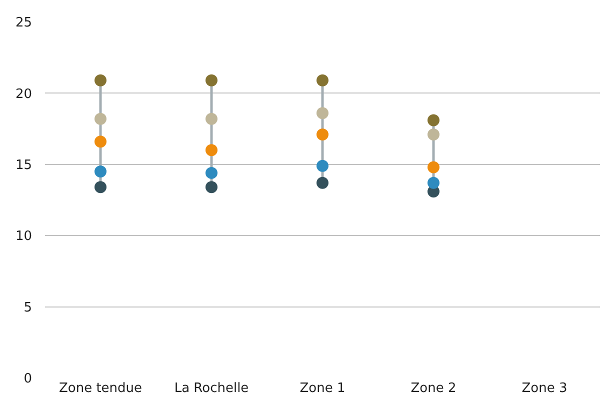  I want to click on x-tick-label: Zone 2, so click(433, 388).